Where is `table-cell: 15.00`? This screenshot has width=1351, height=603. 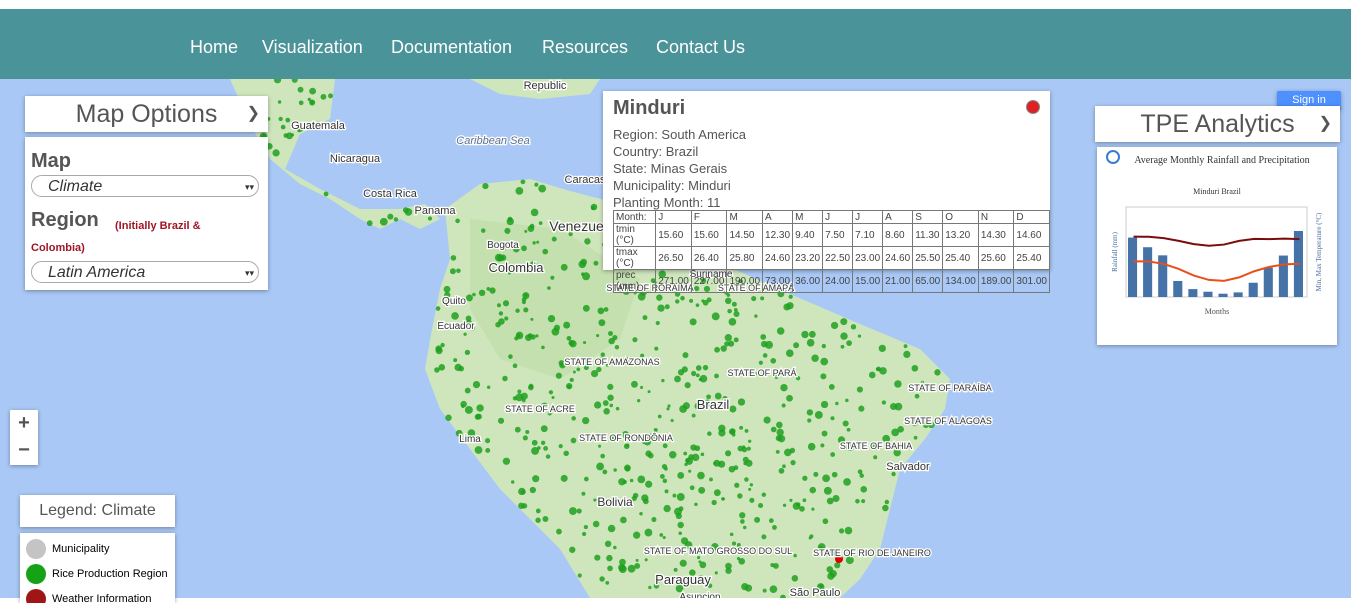 table-cell: 15.00 is located at coordinates (868, 281).